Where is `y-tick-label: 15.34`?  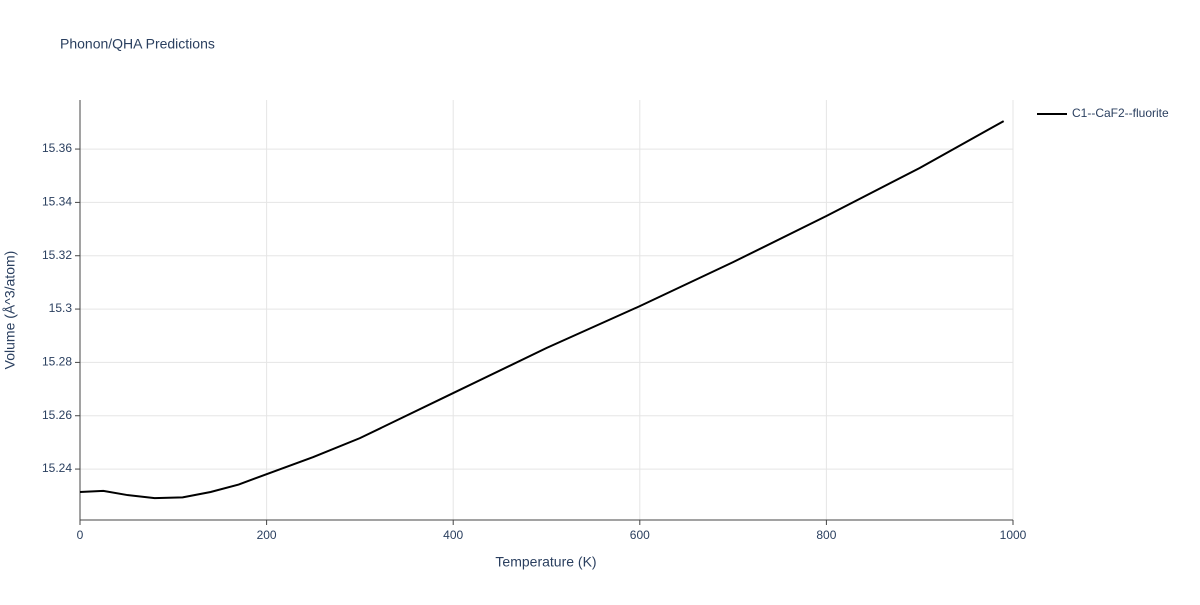
y-tick-label: 15.34 is located at coordinates (57, 202).